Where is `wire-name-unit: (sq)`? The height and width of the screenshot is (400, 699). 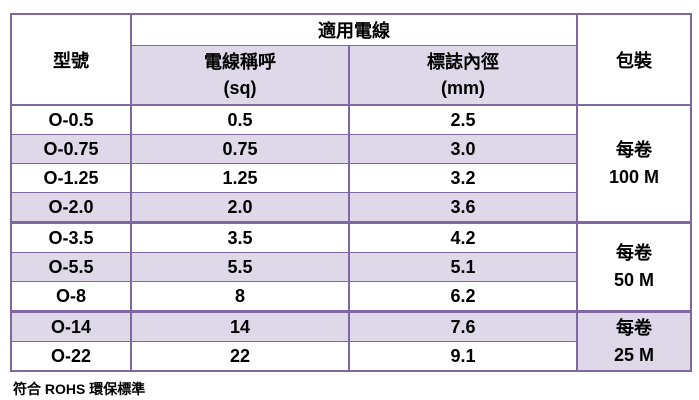 wire-name-unit: (sq) is located at coordinates (240, 88).